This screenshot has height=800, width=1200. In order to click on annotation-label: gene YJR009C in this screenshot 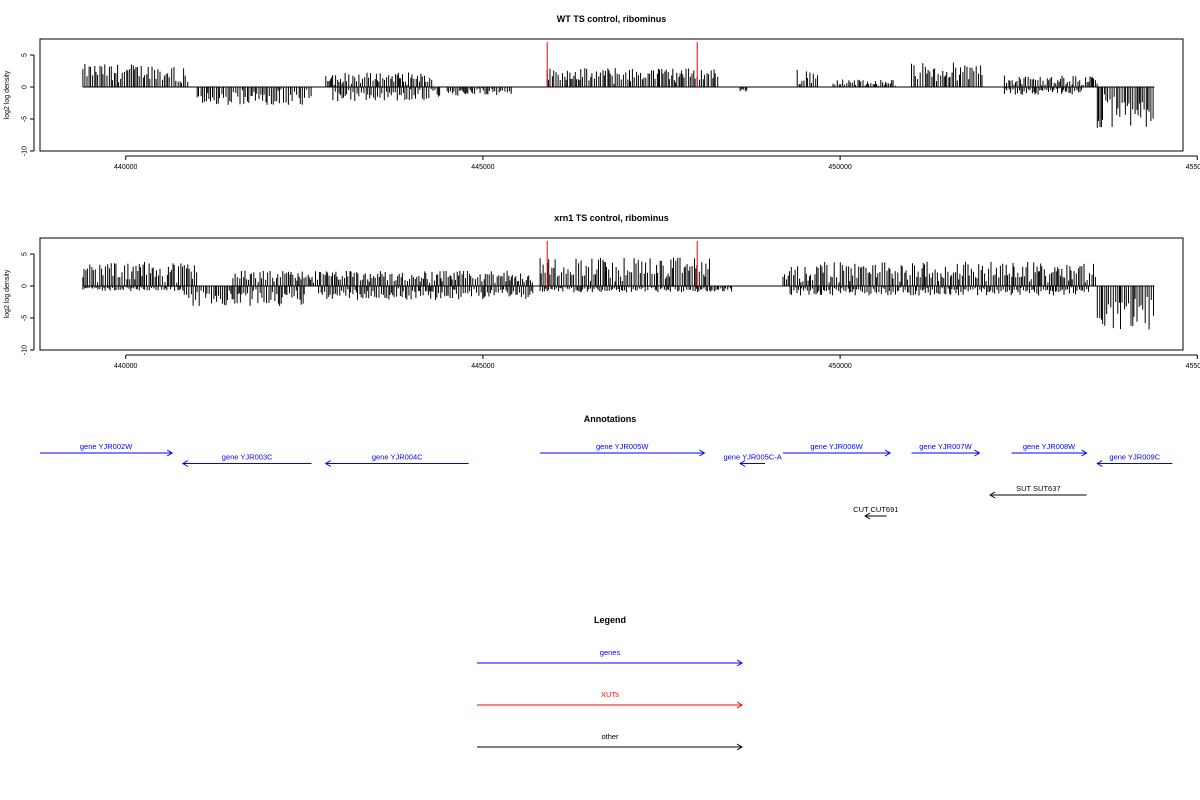, I will do `click(1134, 457)`.